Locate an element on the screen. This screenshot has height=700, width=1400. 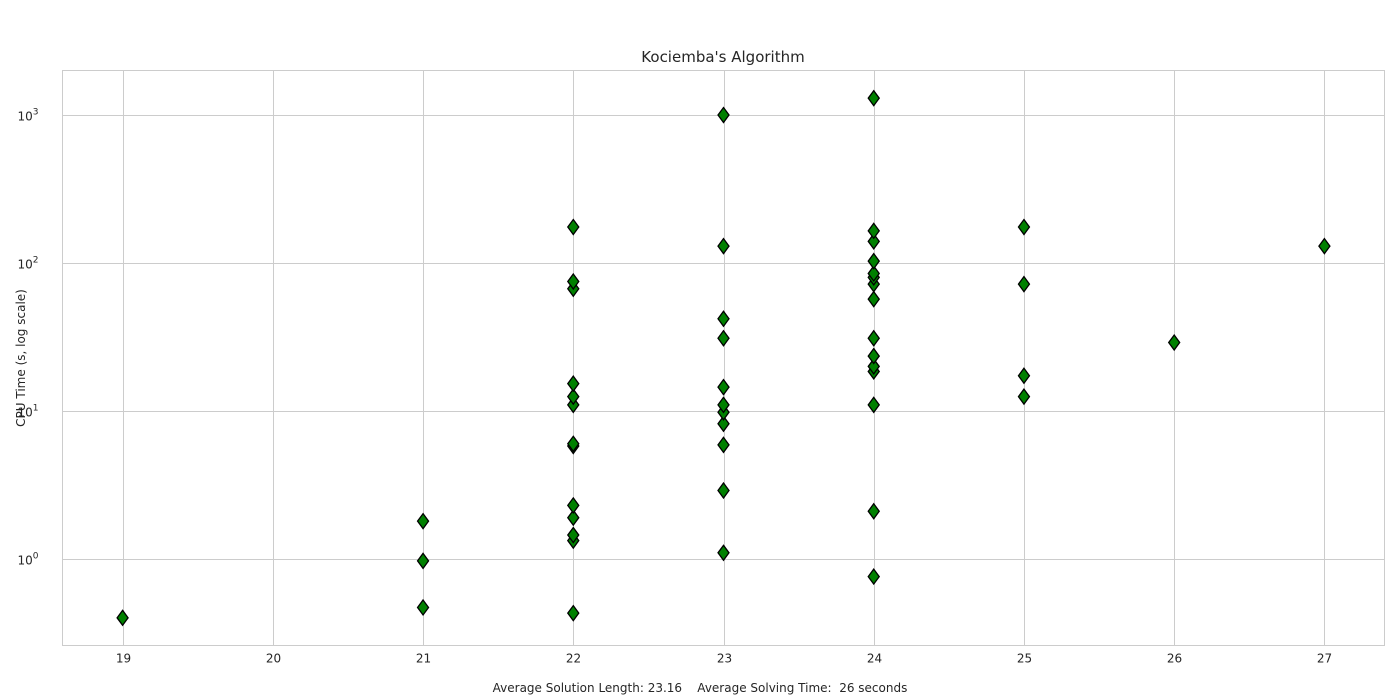
x-axis-ticks: 19 20 21 22 23 24 25 26 27 is located at coordinates (724, 659).